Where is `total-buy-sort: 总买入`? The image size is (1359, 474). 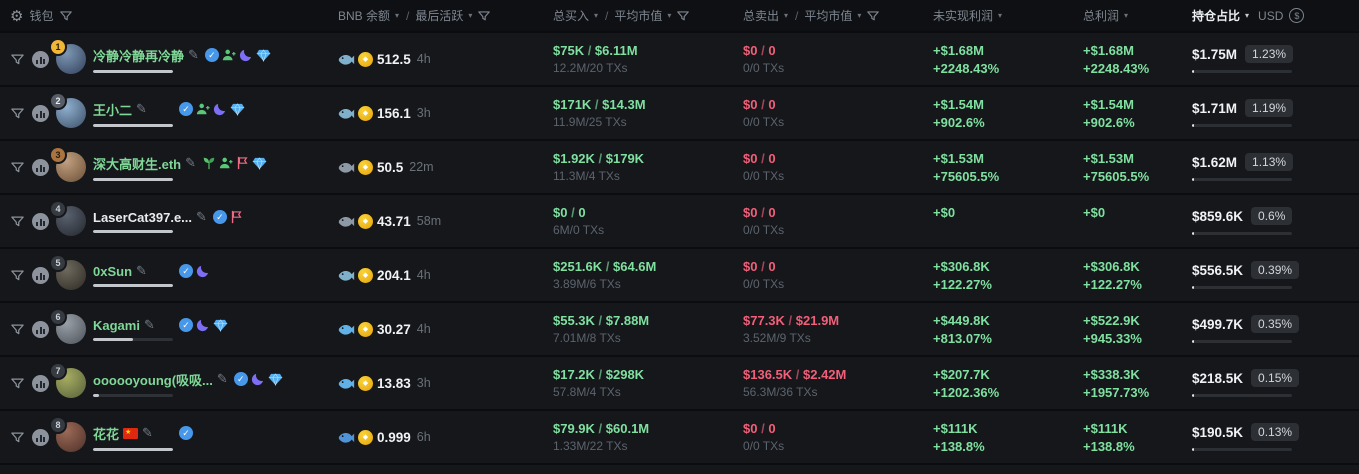 total-buy-sort: 总买入 is located at coordinates (571, 16).